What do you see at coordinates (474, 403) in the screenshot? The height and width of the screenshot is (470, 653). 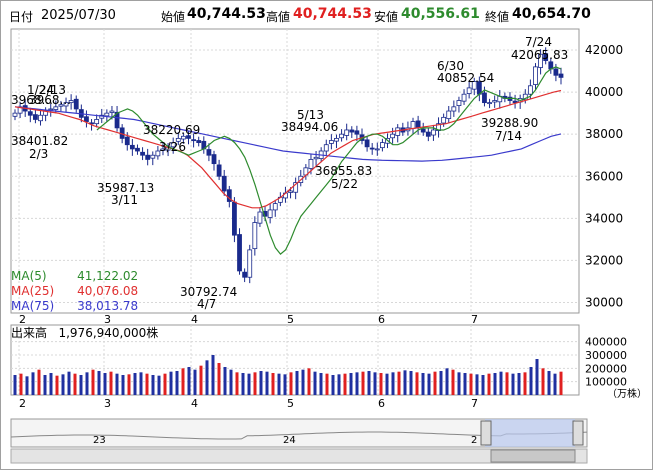 I see `volume-month-label: 7` at bounding box center [474, 403].